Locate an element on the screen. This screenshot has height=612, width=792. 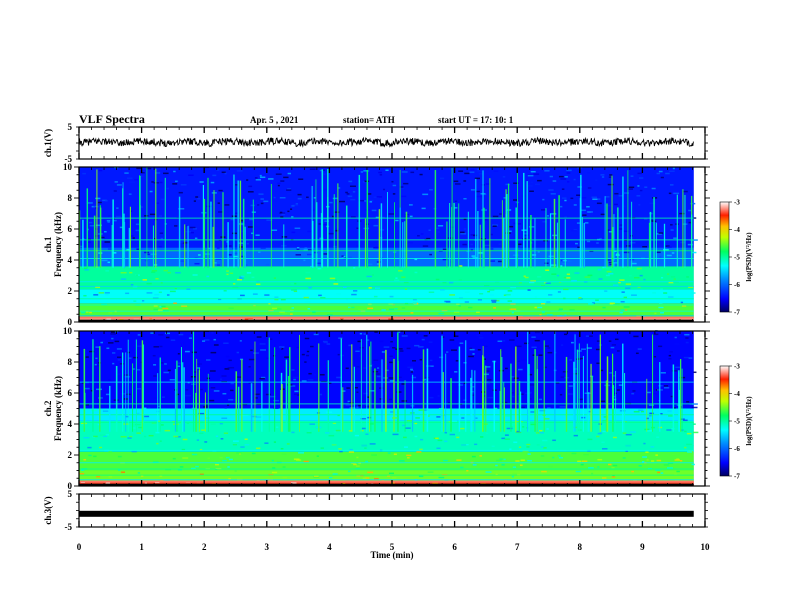
y-tick-label: 0 is located at coordinates (70, 322).